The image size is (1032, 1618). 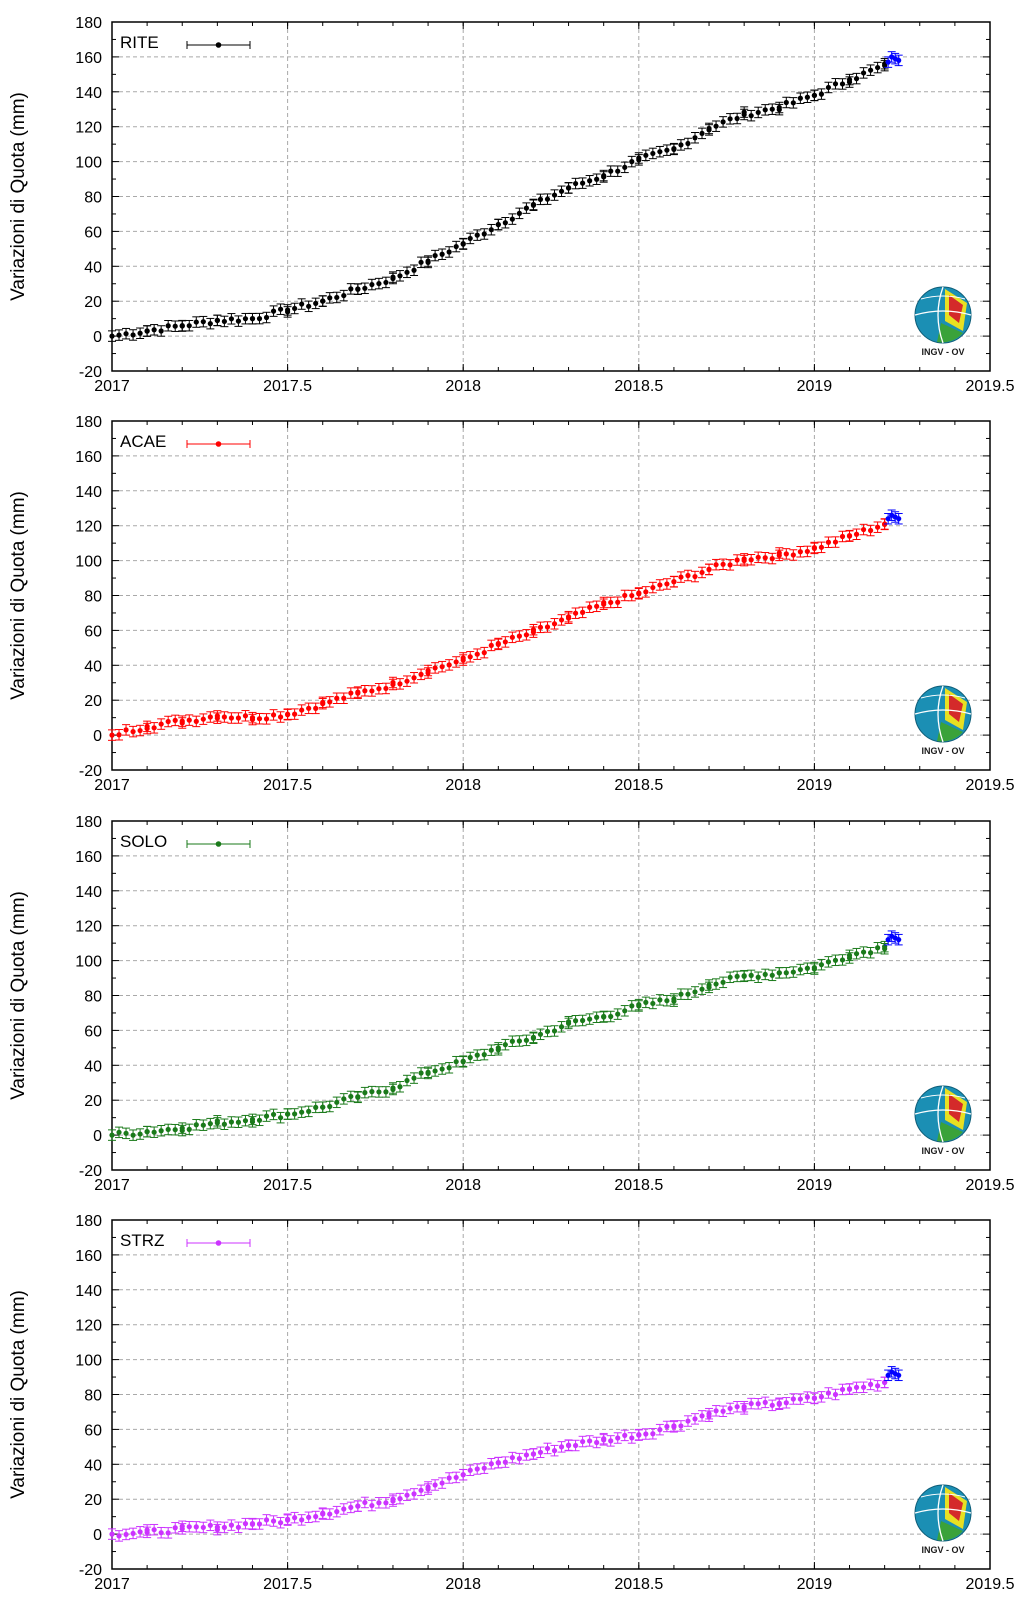 I want to click on x-tick-label: 2018.5, so click(x=638, y=1584).